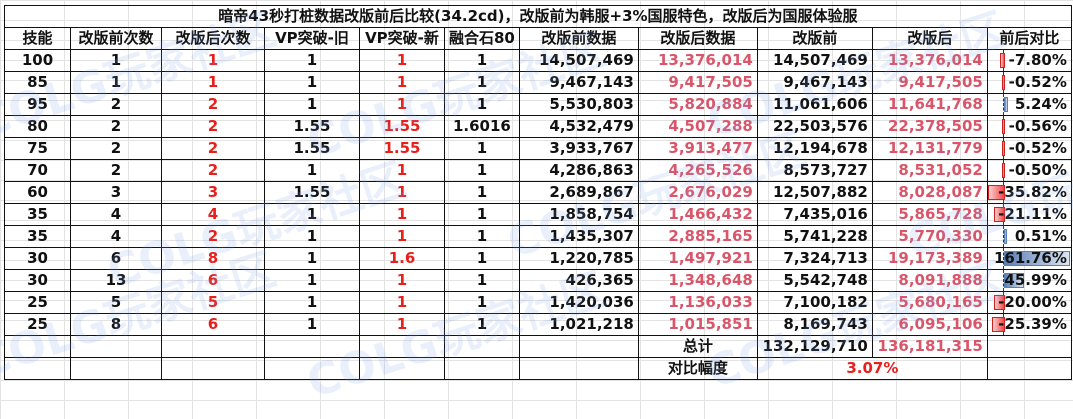 The height and width of the screenshot is (419, 1073). What do you see at coordinates (37, 302) in the screenshot?
I see `cell-skill: 25` at bounding box center [37, 302].